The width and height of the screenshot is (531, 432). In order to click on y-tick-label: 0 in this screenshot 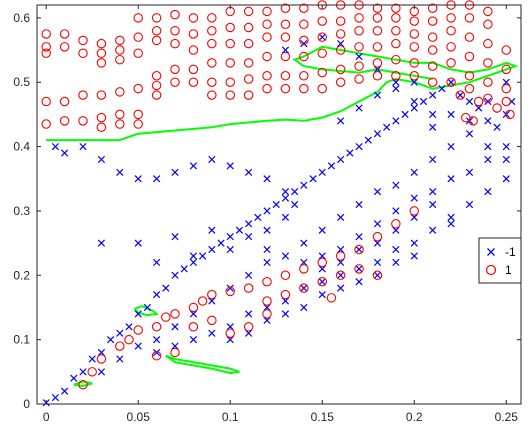, I will do `click(26, 404)`.